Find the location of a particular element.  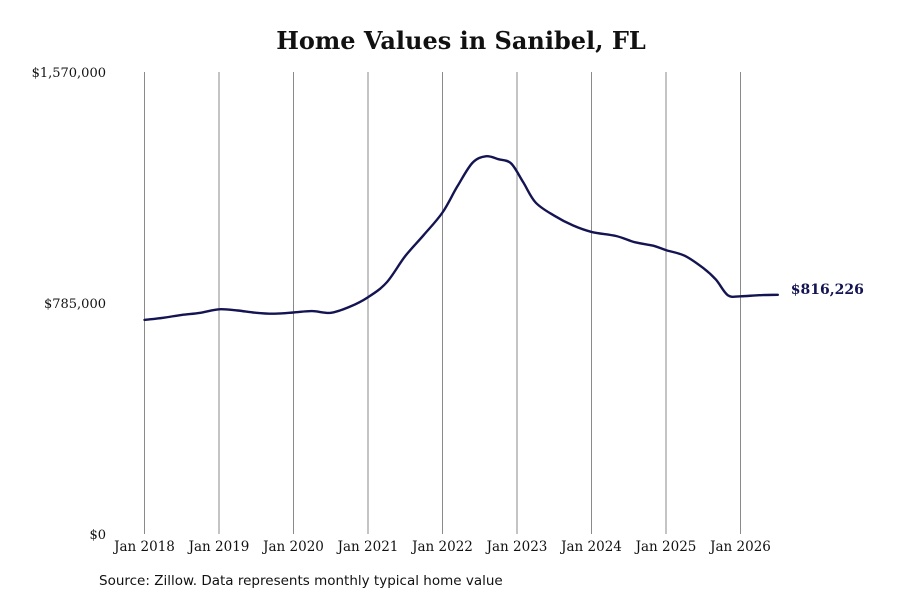

y-axis-ticks: $0 $785,000 $1,570,000 is located at coordinates (69, 304).